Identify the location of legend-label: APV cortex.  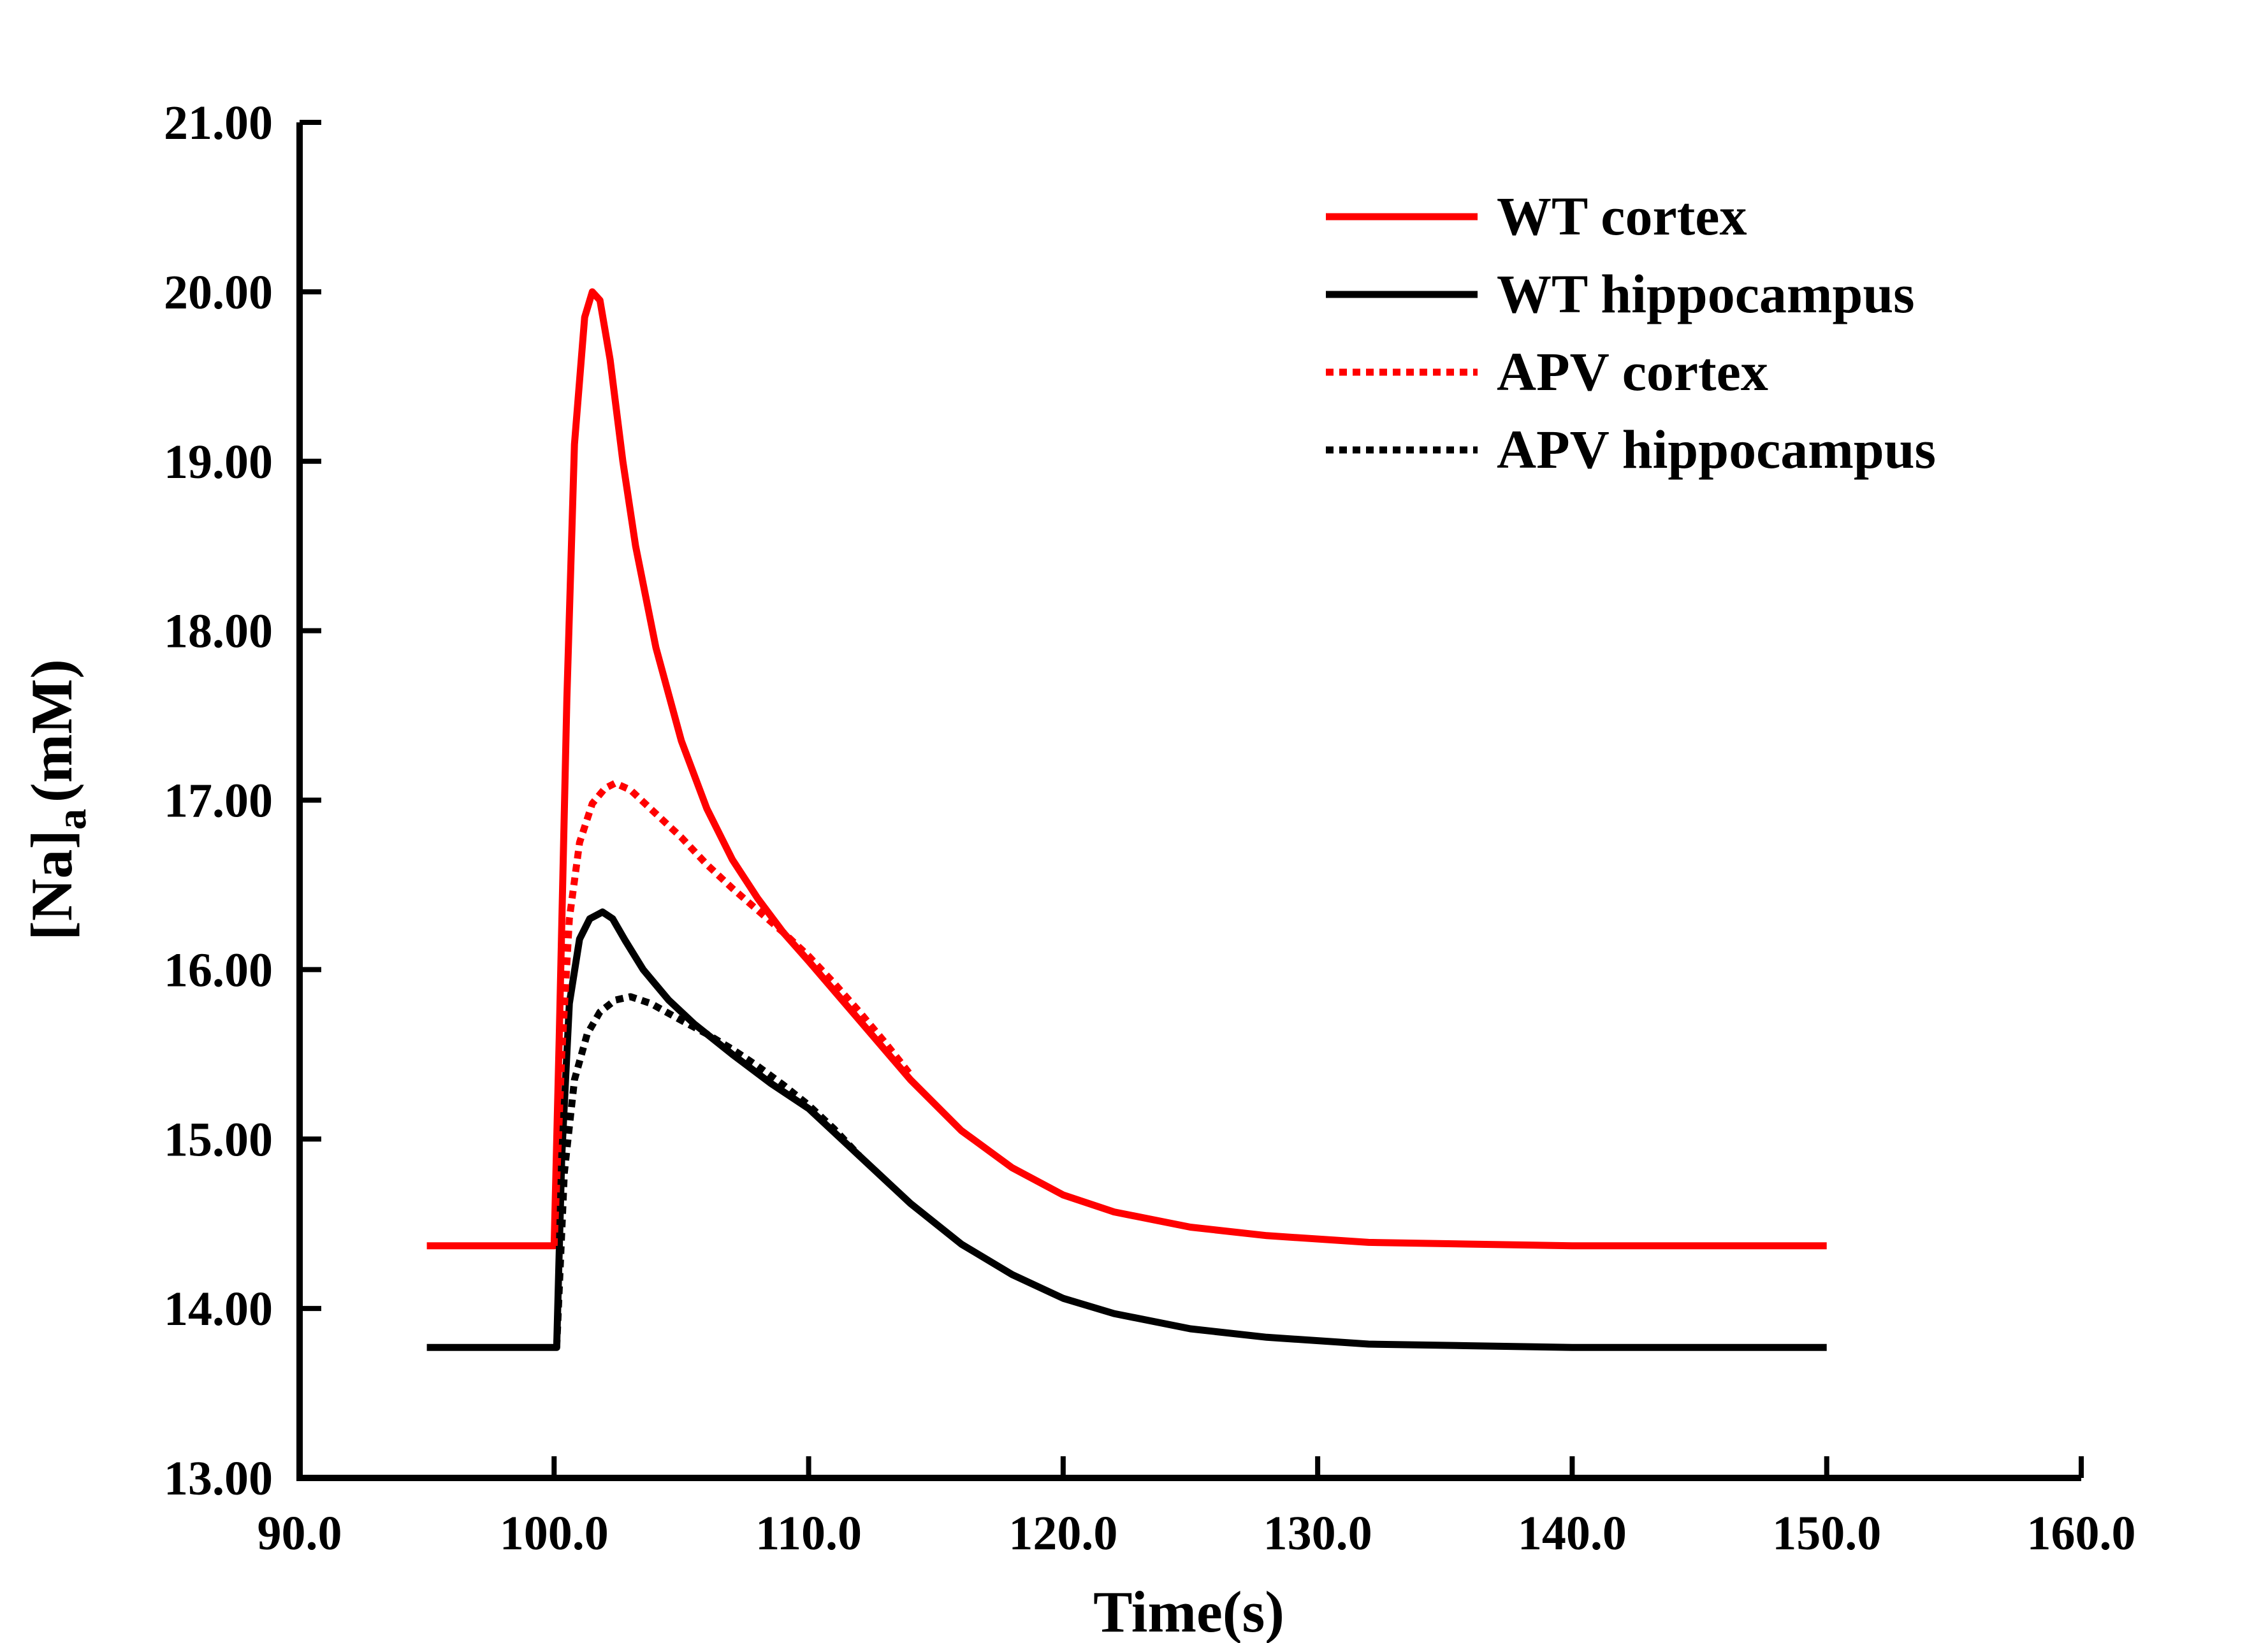
(1632, 371).